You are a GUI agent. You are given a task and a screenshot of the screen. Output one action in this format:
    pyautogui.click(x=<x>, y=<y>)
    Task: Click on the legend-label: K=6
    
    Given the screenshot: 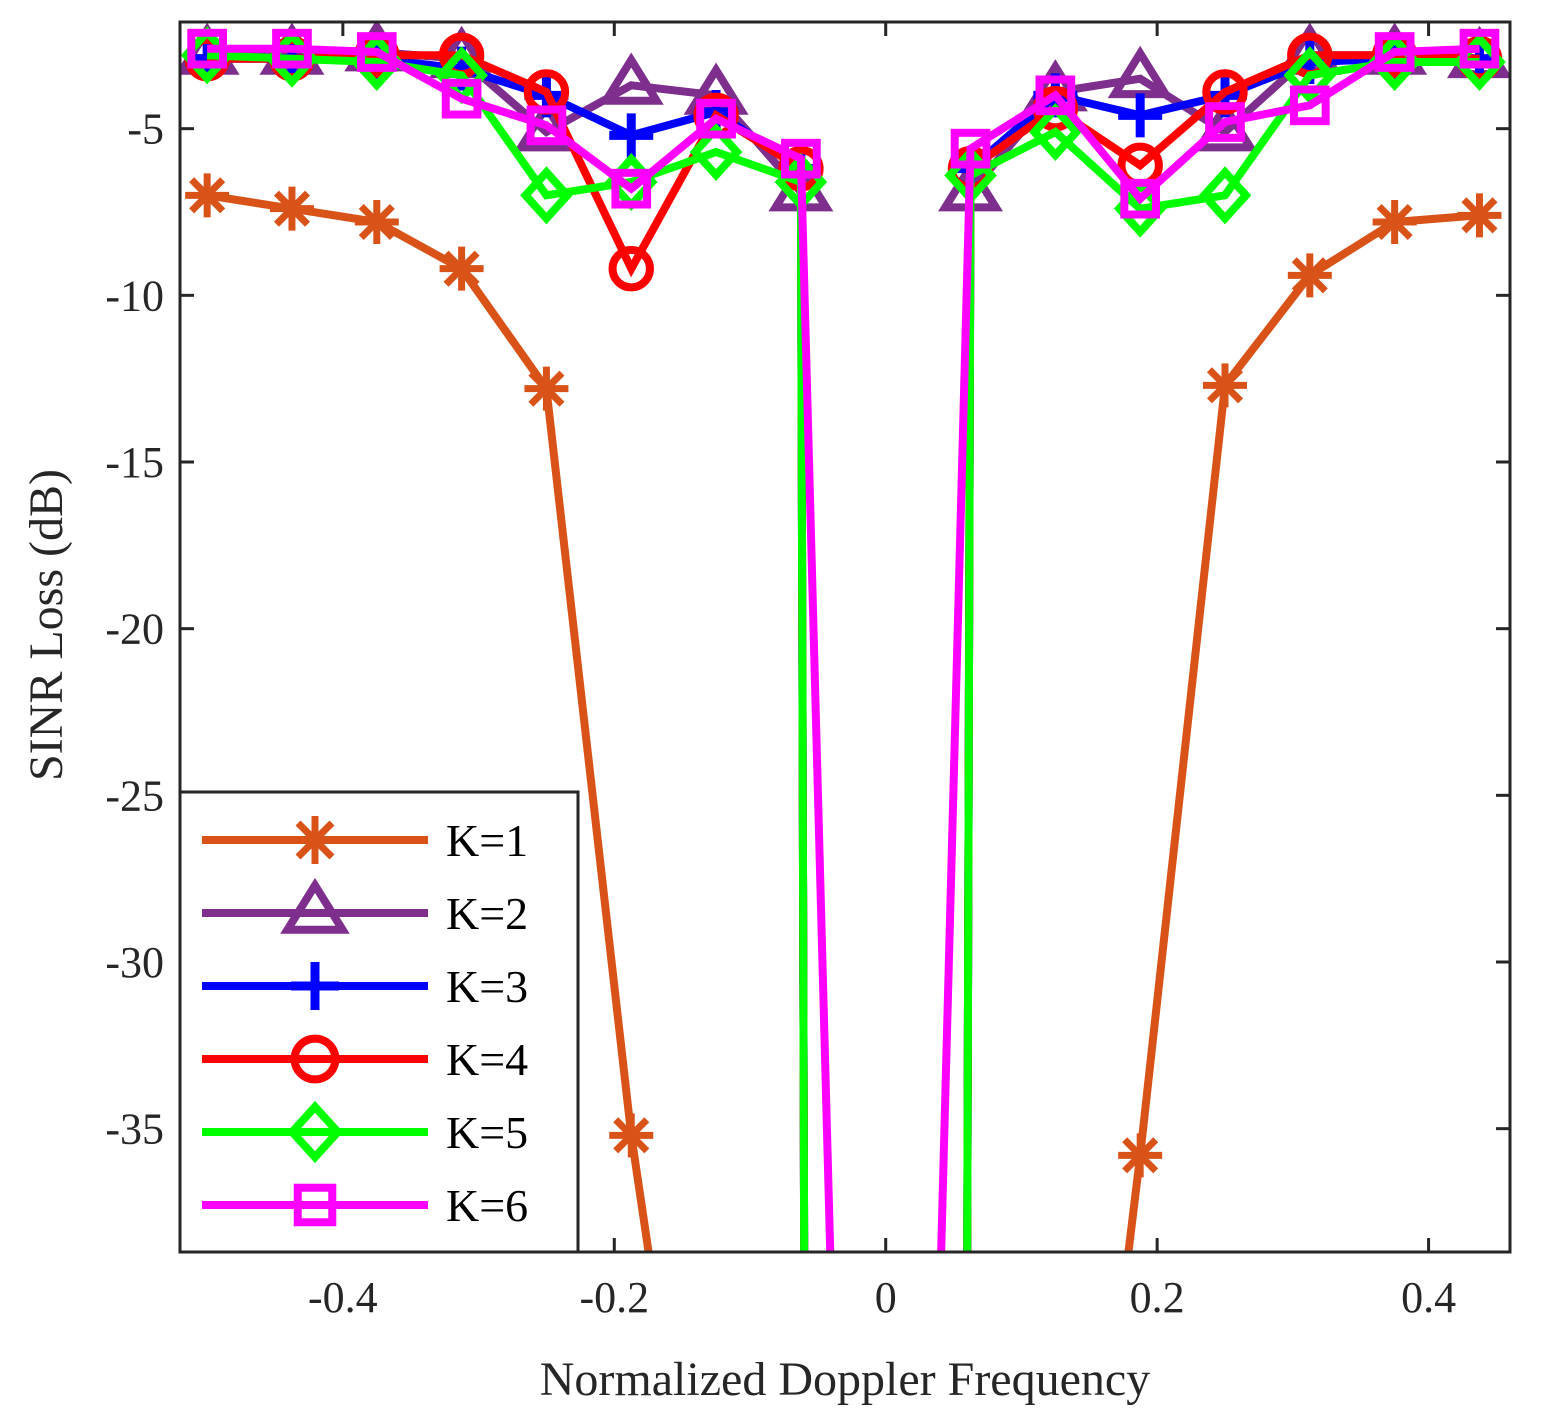 What is the action you would take?
    pyautogui.click(x=487, y=1205)
    